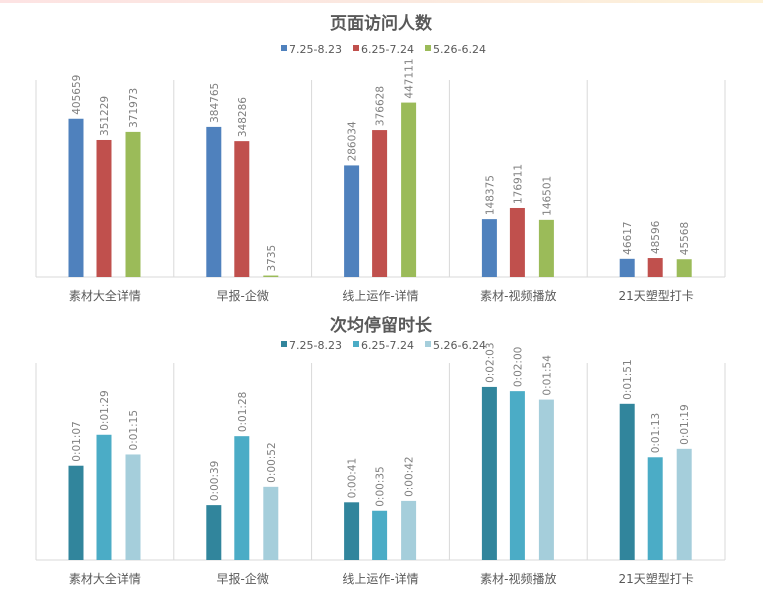  I want to click on data-label: 0:01:29, so click(105, 410).